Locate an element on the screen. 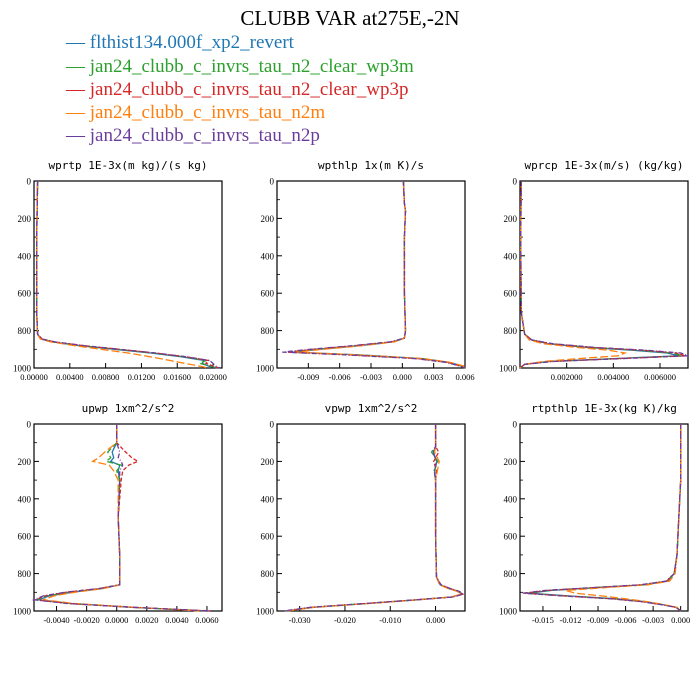 The width and height of the screenshot is (700, 700). panel-title: upwp 1xm^2/s^2 is located at coordinates (128, 408).